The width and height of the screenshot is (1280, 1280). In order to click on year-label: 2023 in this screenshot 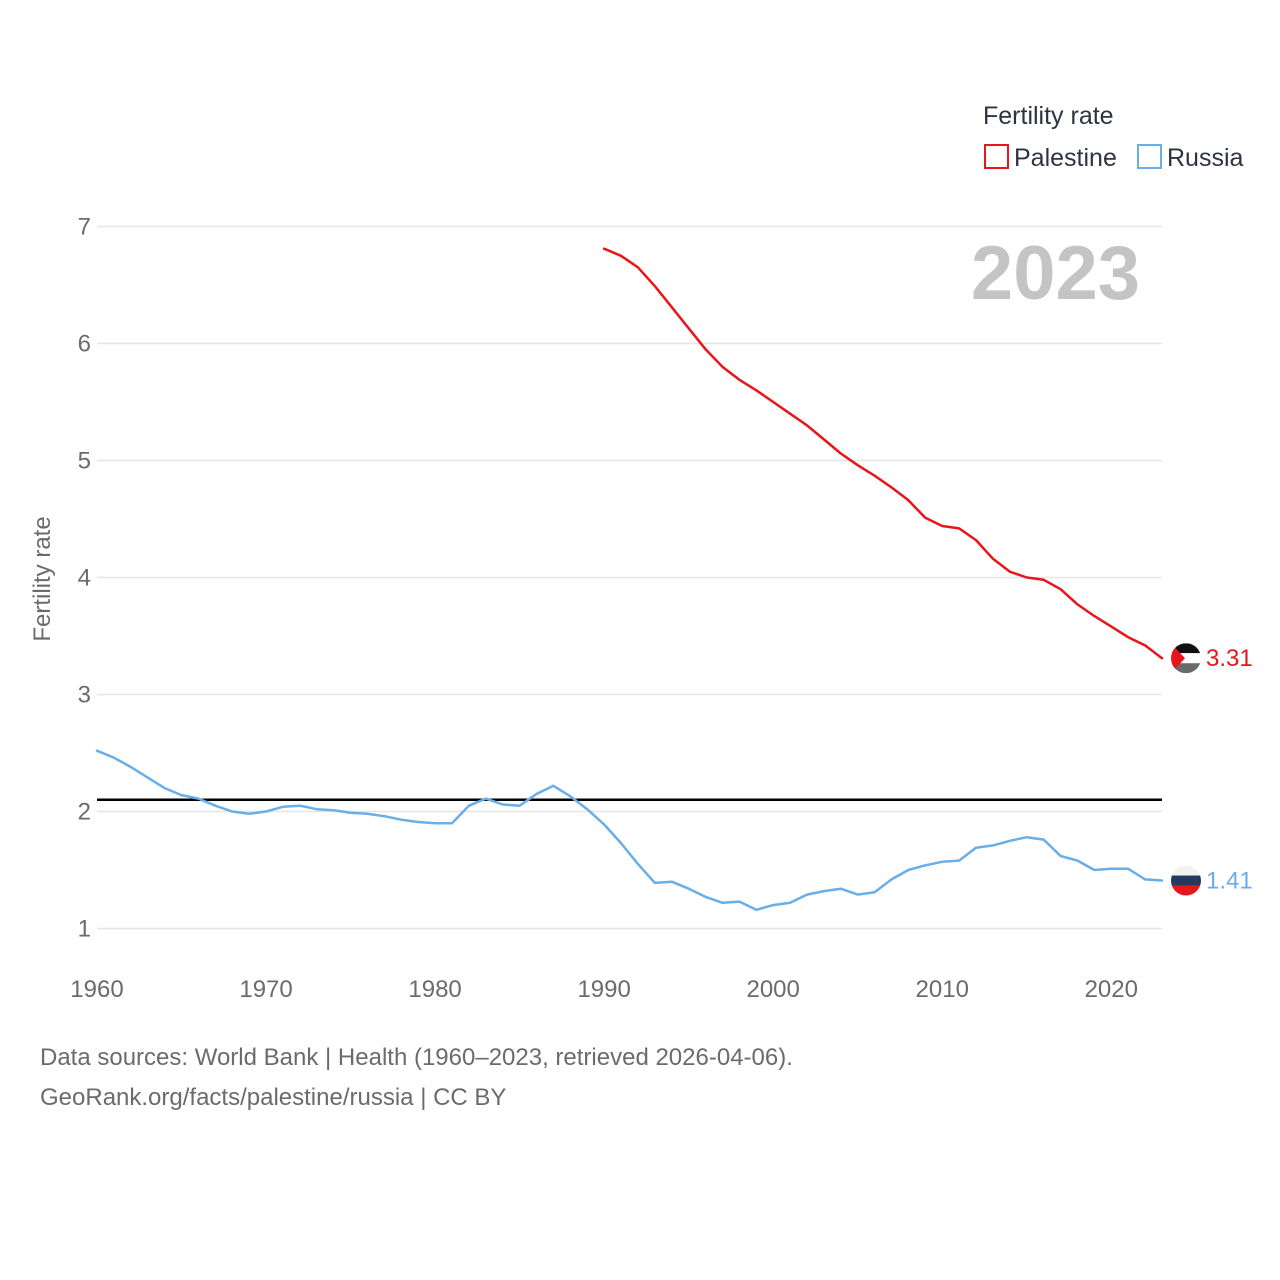, I will do `click(1055, 273)`.